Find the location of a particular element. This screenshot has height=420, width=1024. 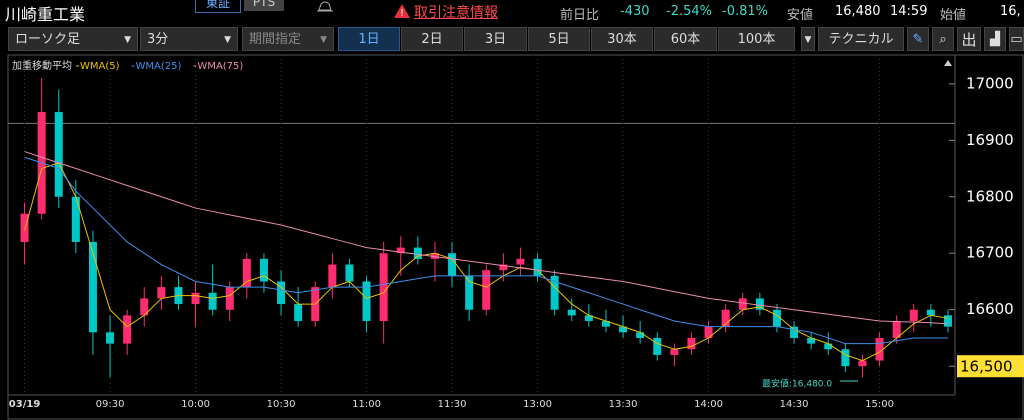

technical-button: テクニカル is located at coordinates (861, 39).